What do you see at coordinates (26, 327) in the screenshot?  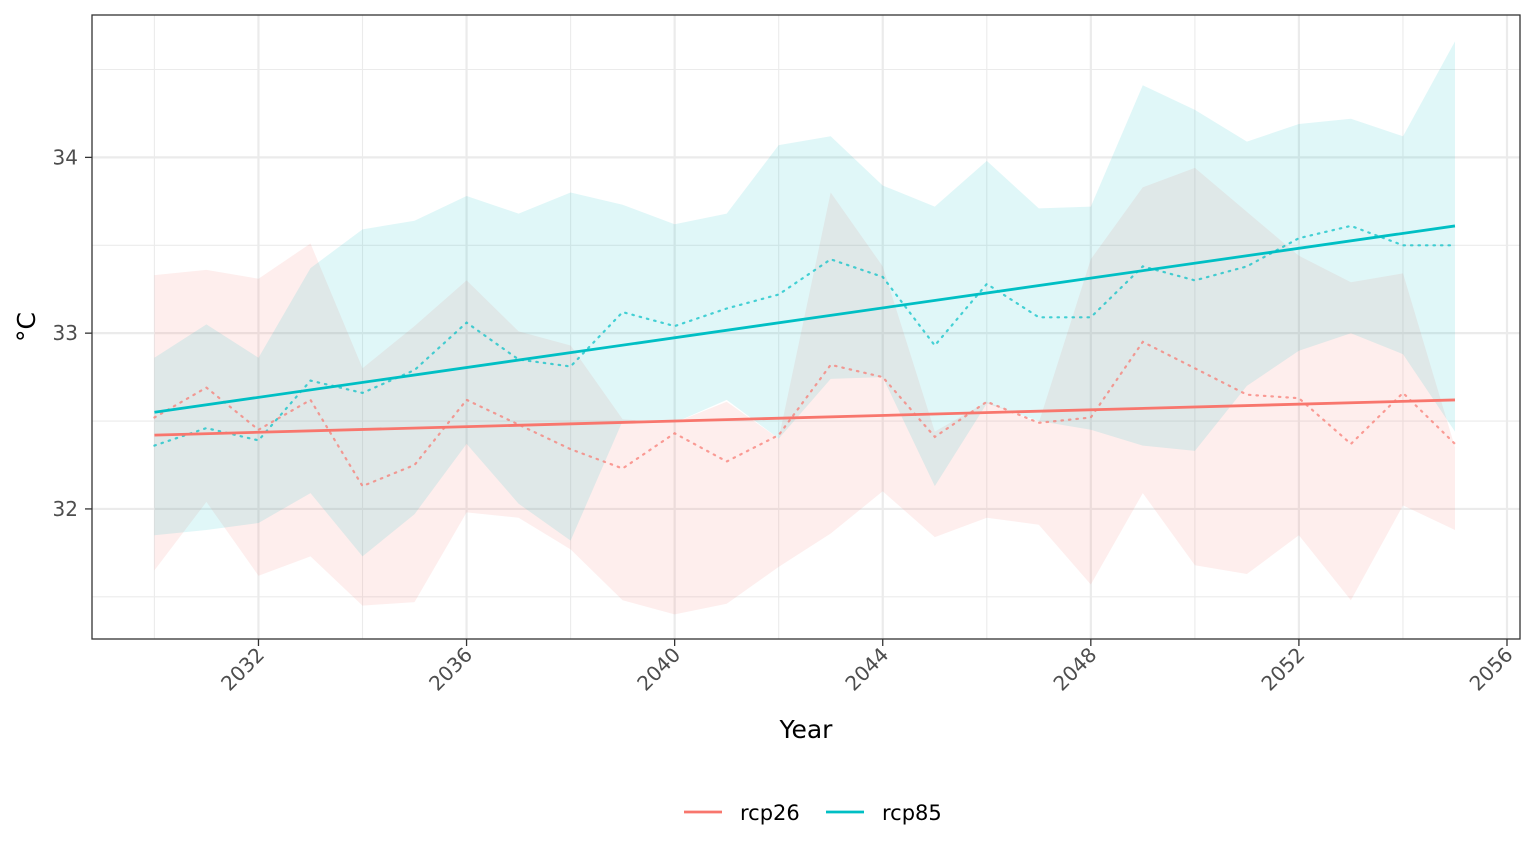 I see `y-axis-title: °C` at bounding box center [26, 327].